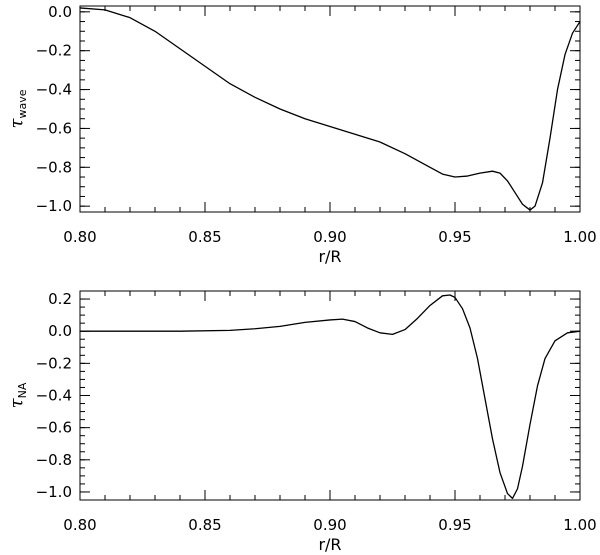 The height and width of the screenshot is (555, 600). I want to click on y-axis-label: τNA, so click(17, 395).